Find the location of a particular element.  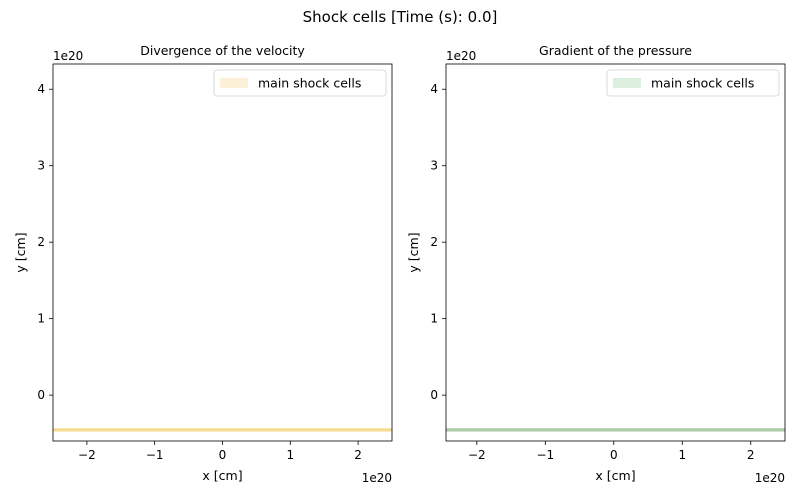

axes-title: Gradient of the pressure is located at coordinates (615, 50).